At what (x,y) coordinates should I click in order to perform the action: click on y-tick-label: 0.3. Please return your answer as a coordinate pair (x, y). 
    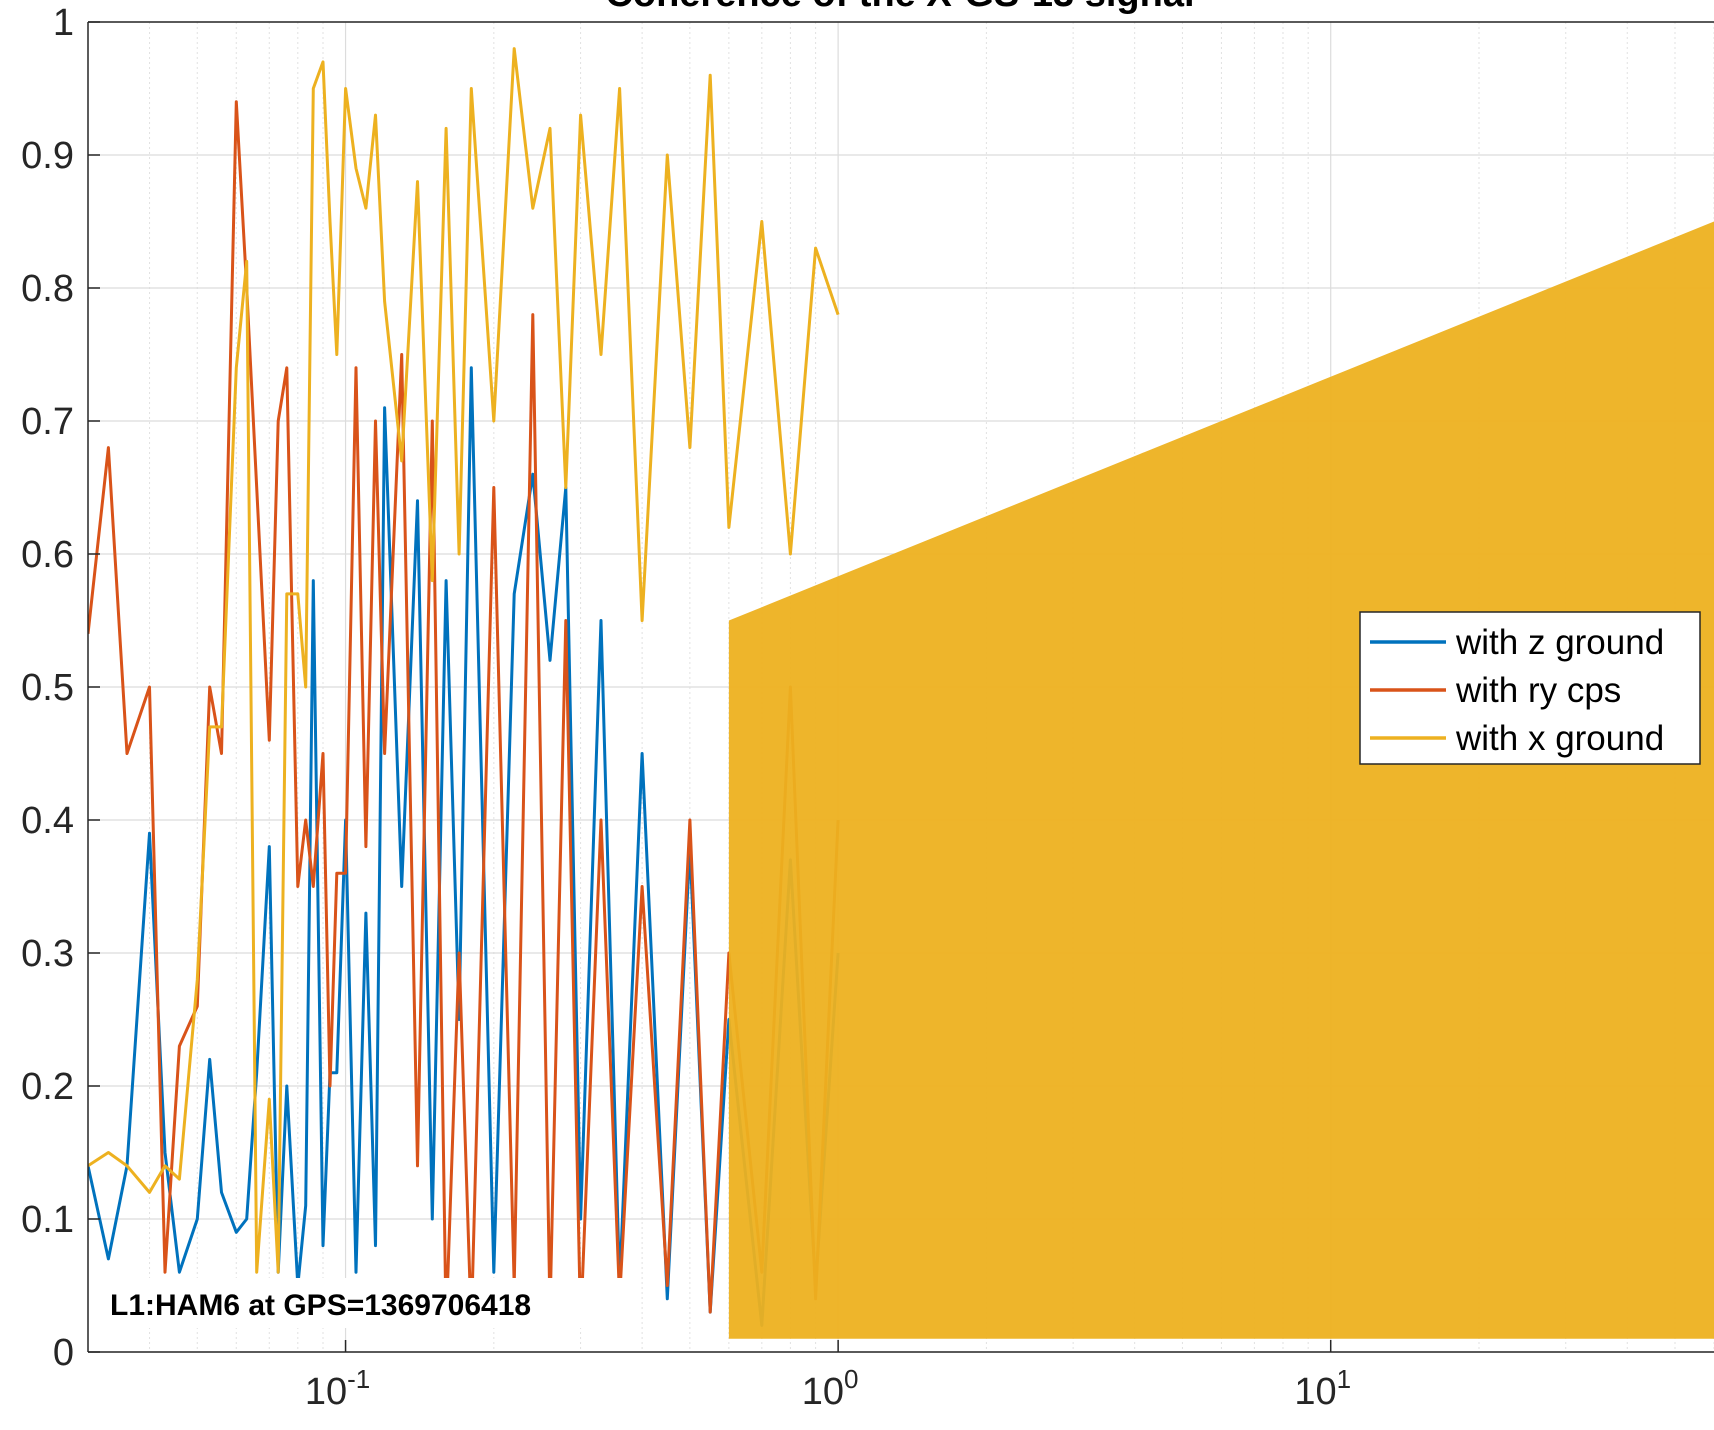
    Looking at the image, I should click on (47, 954).